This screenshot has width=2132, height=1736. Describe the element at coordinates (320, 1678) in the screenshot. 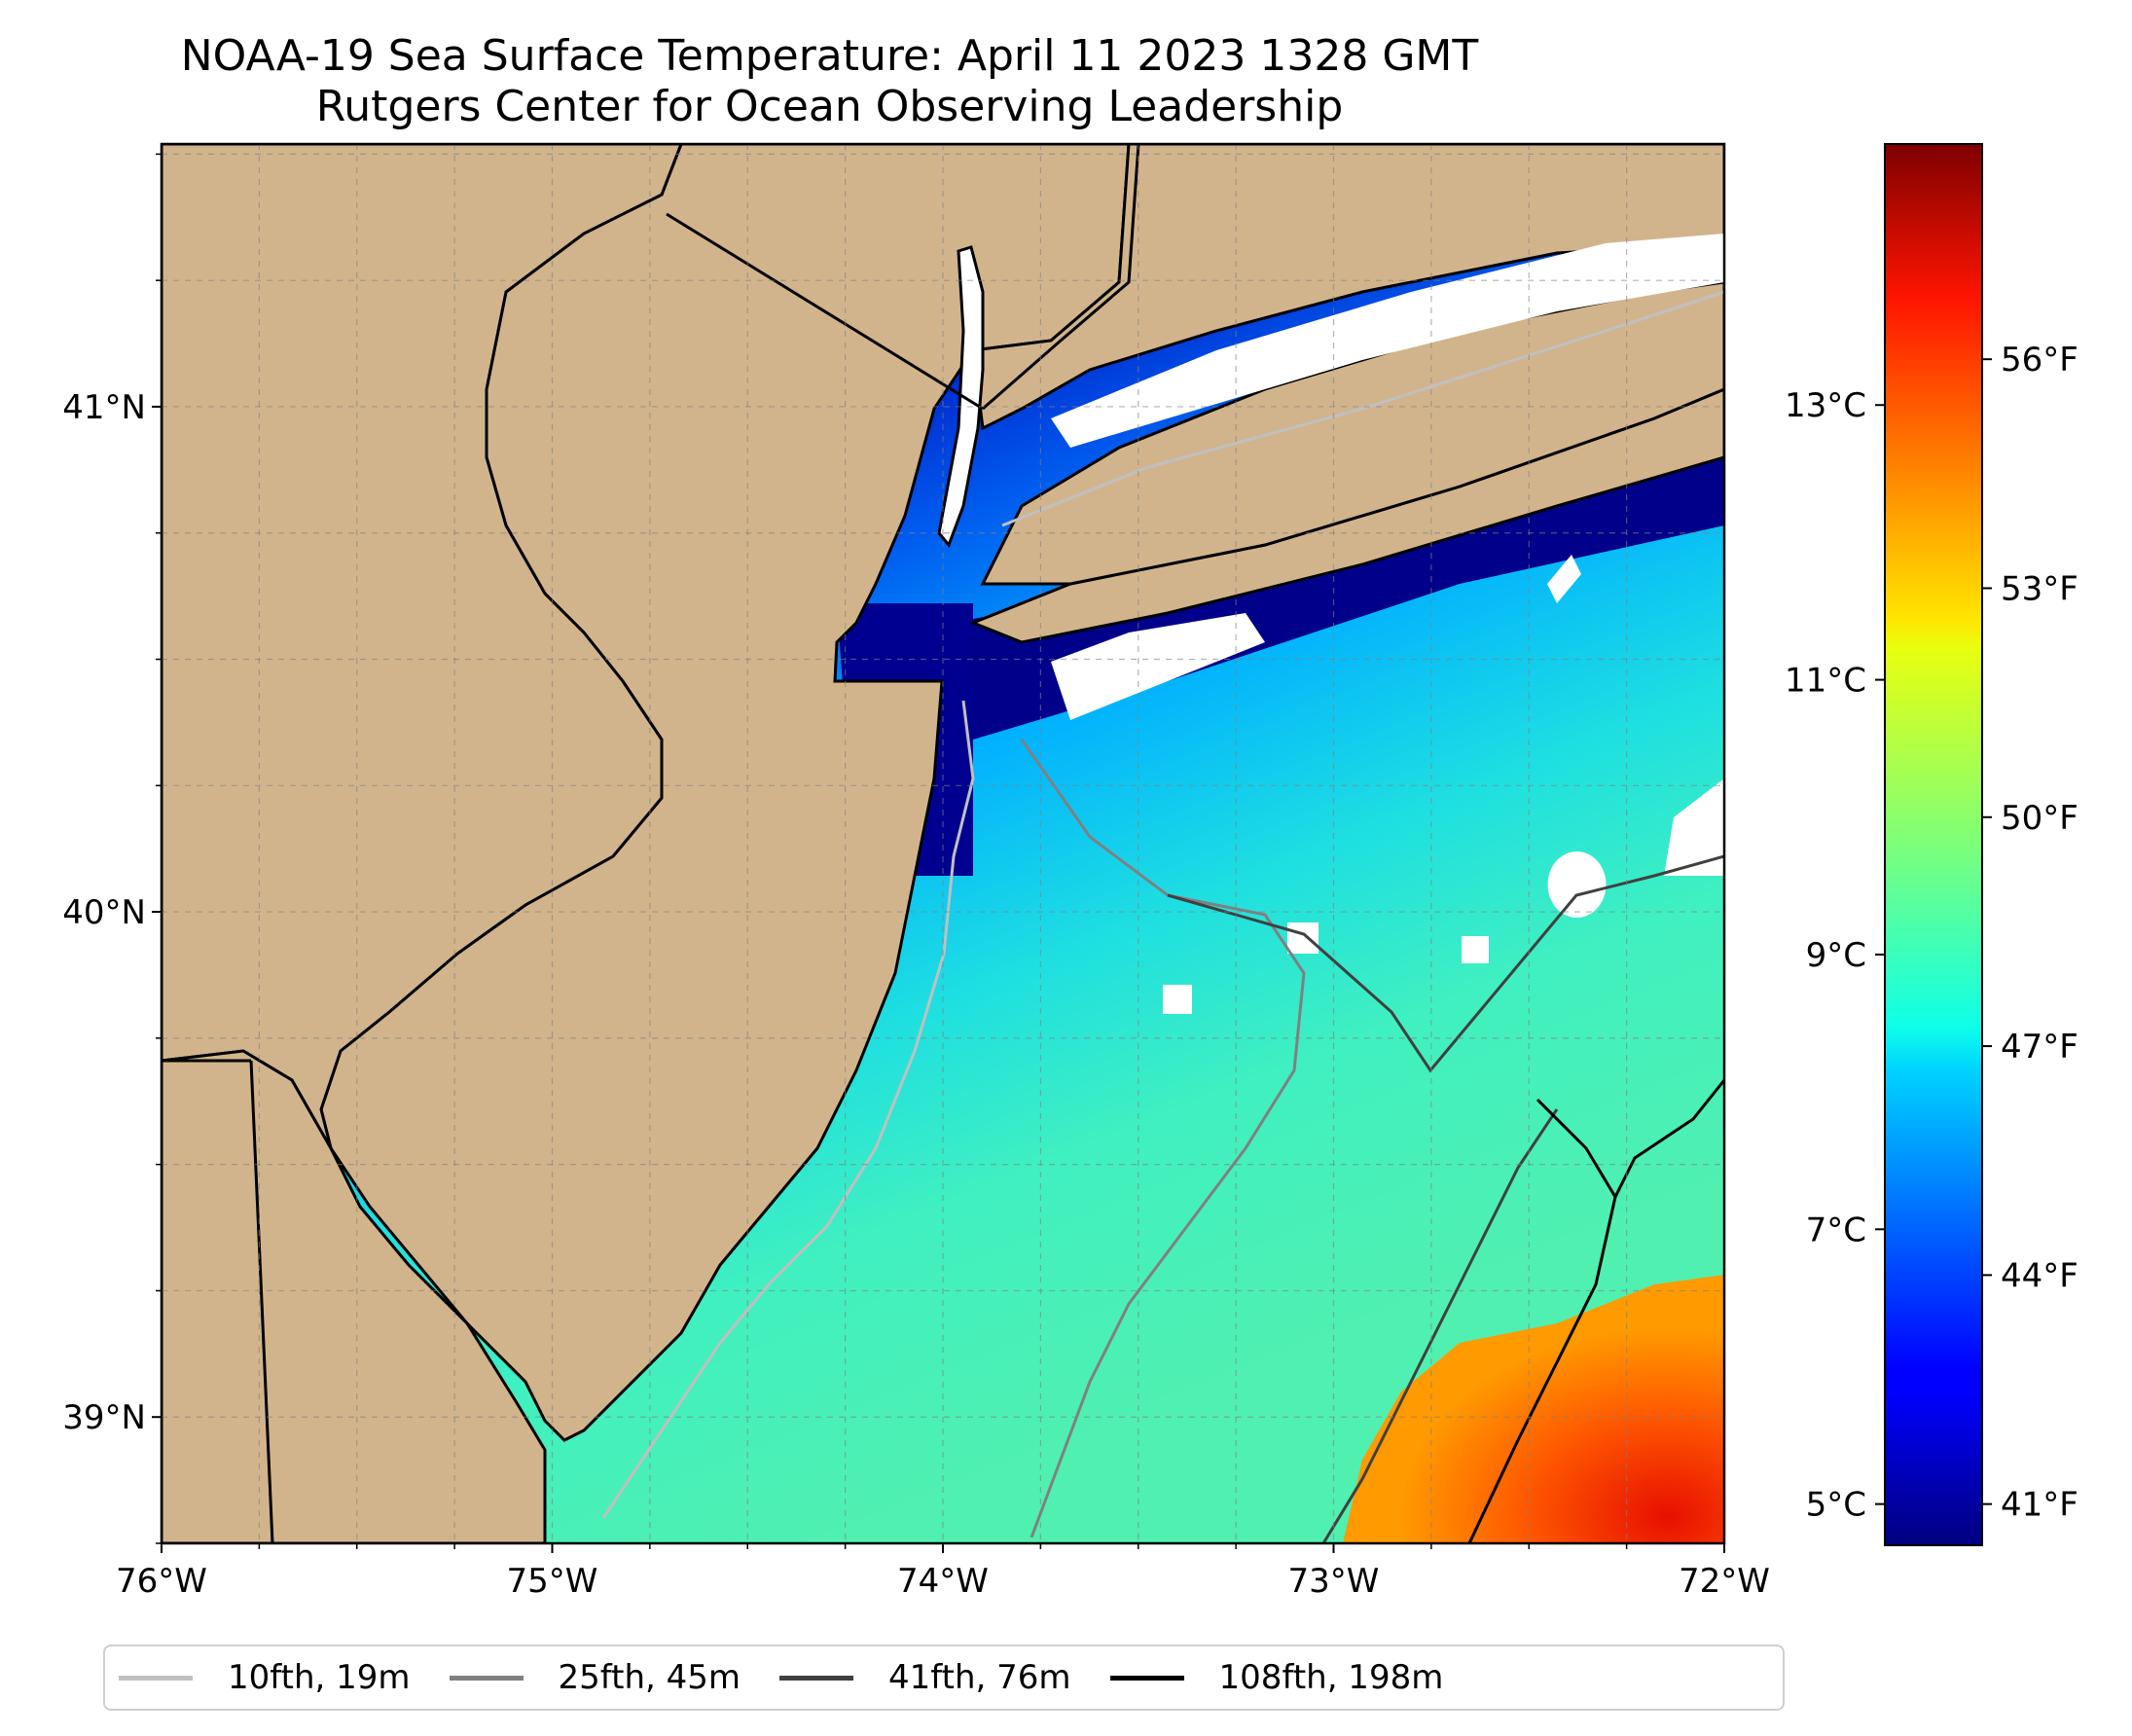

I see `legend-label: 10fth, 19m` at that location.